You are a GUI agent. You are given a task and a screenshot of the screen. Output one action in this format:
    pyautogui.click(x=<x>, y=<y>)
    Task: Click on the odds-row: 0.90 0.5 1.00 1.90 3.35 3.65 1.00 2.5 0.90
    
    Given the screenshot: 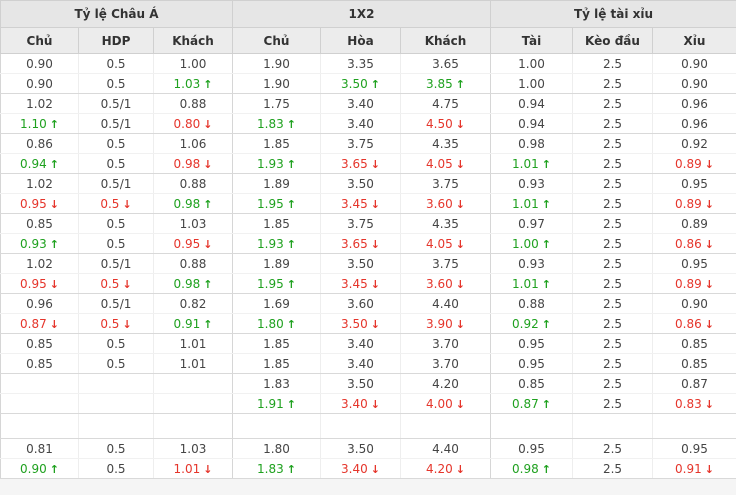 What is the action you would take?
    pyautogui.click(x=368, y=63)
    